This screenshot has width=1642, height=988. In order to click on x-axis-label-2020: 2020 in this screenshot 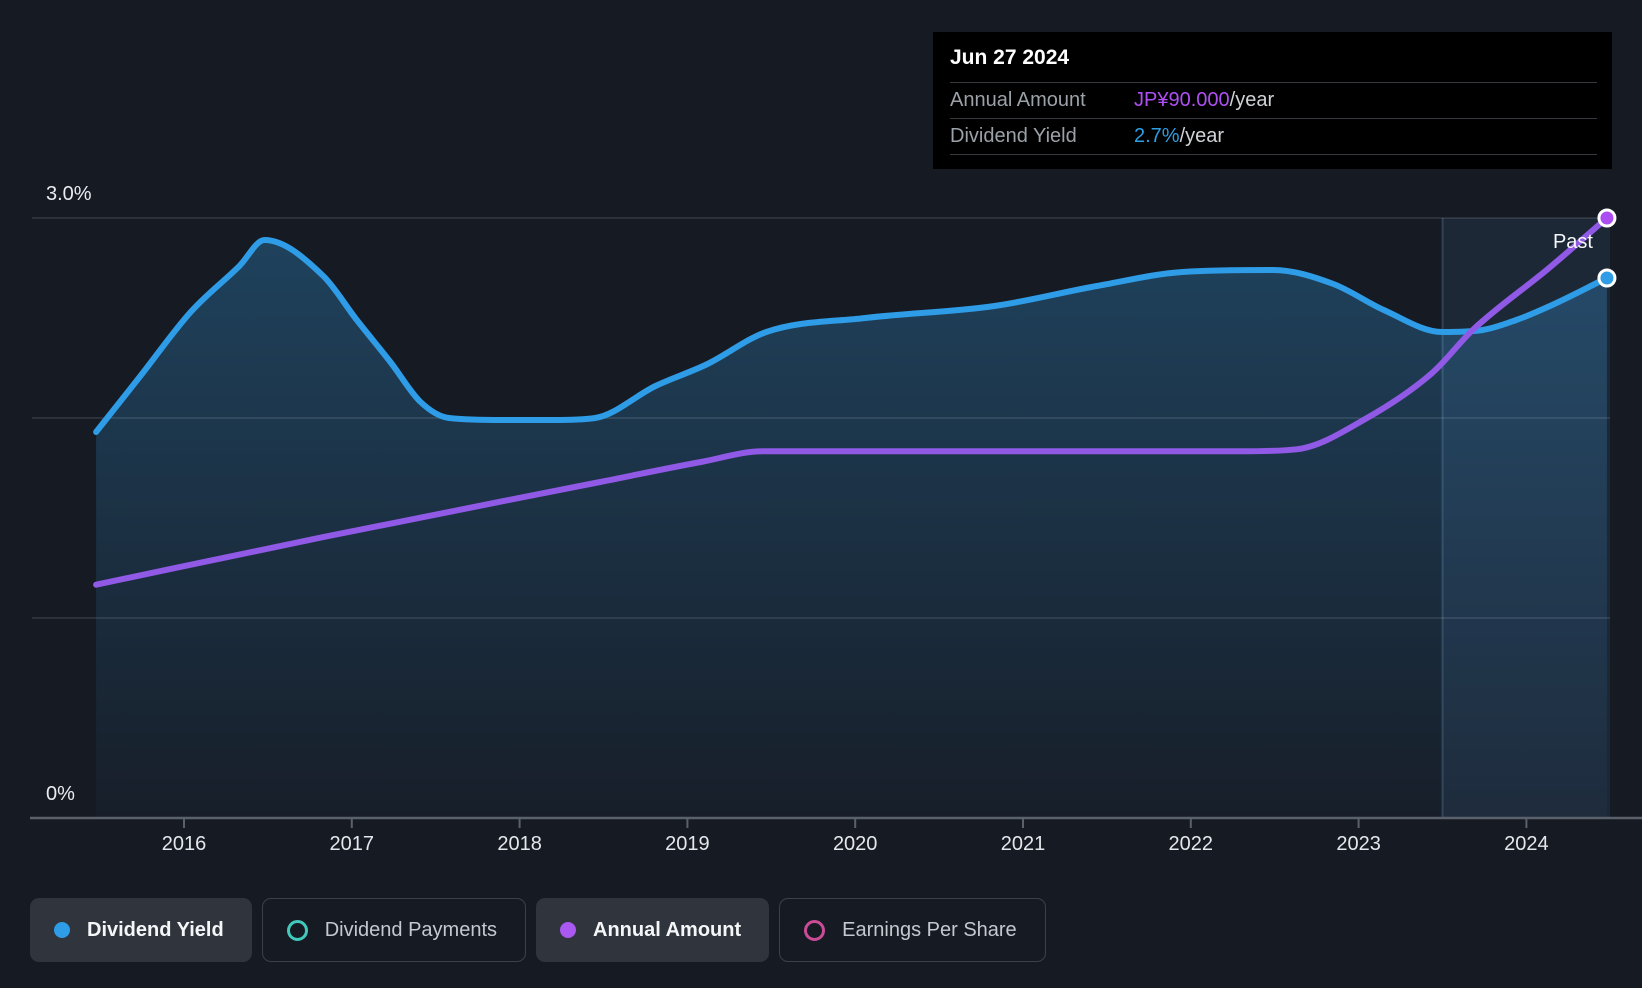, I will do `click(855, 844)`.